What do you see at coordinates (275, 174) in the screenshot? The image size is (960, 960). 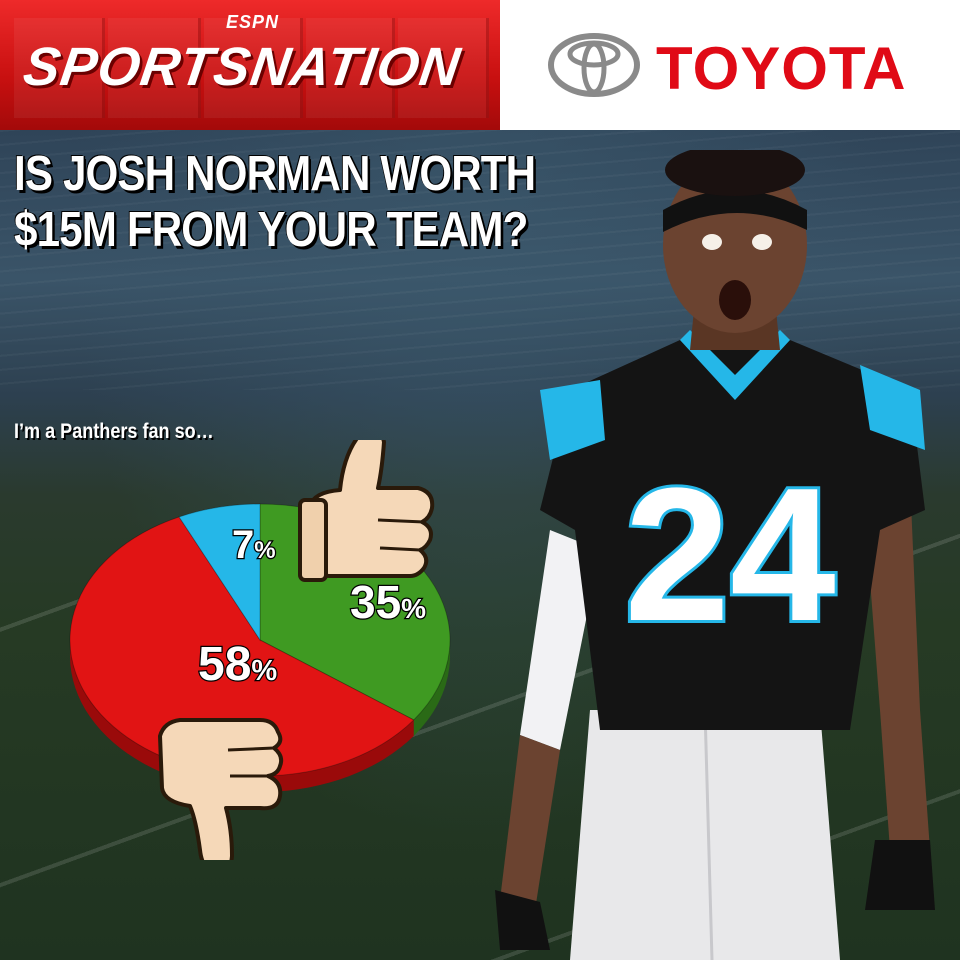 I see `poll-question-line-1: IS JOSH NORMAN WORTH` at bounding box center [275, 174].